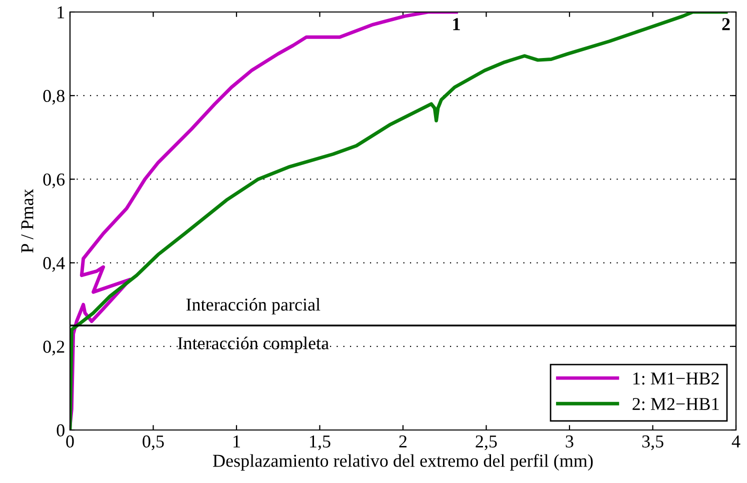  I want to click on x-tick-label: 4, so click(736, 442).